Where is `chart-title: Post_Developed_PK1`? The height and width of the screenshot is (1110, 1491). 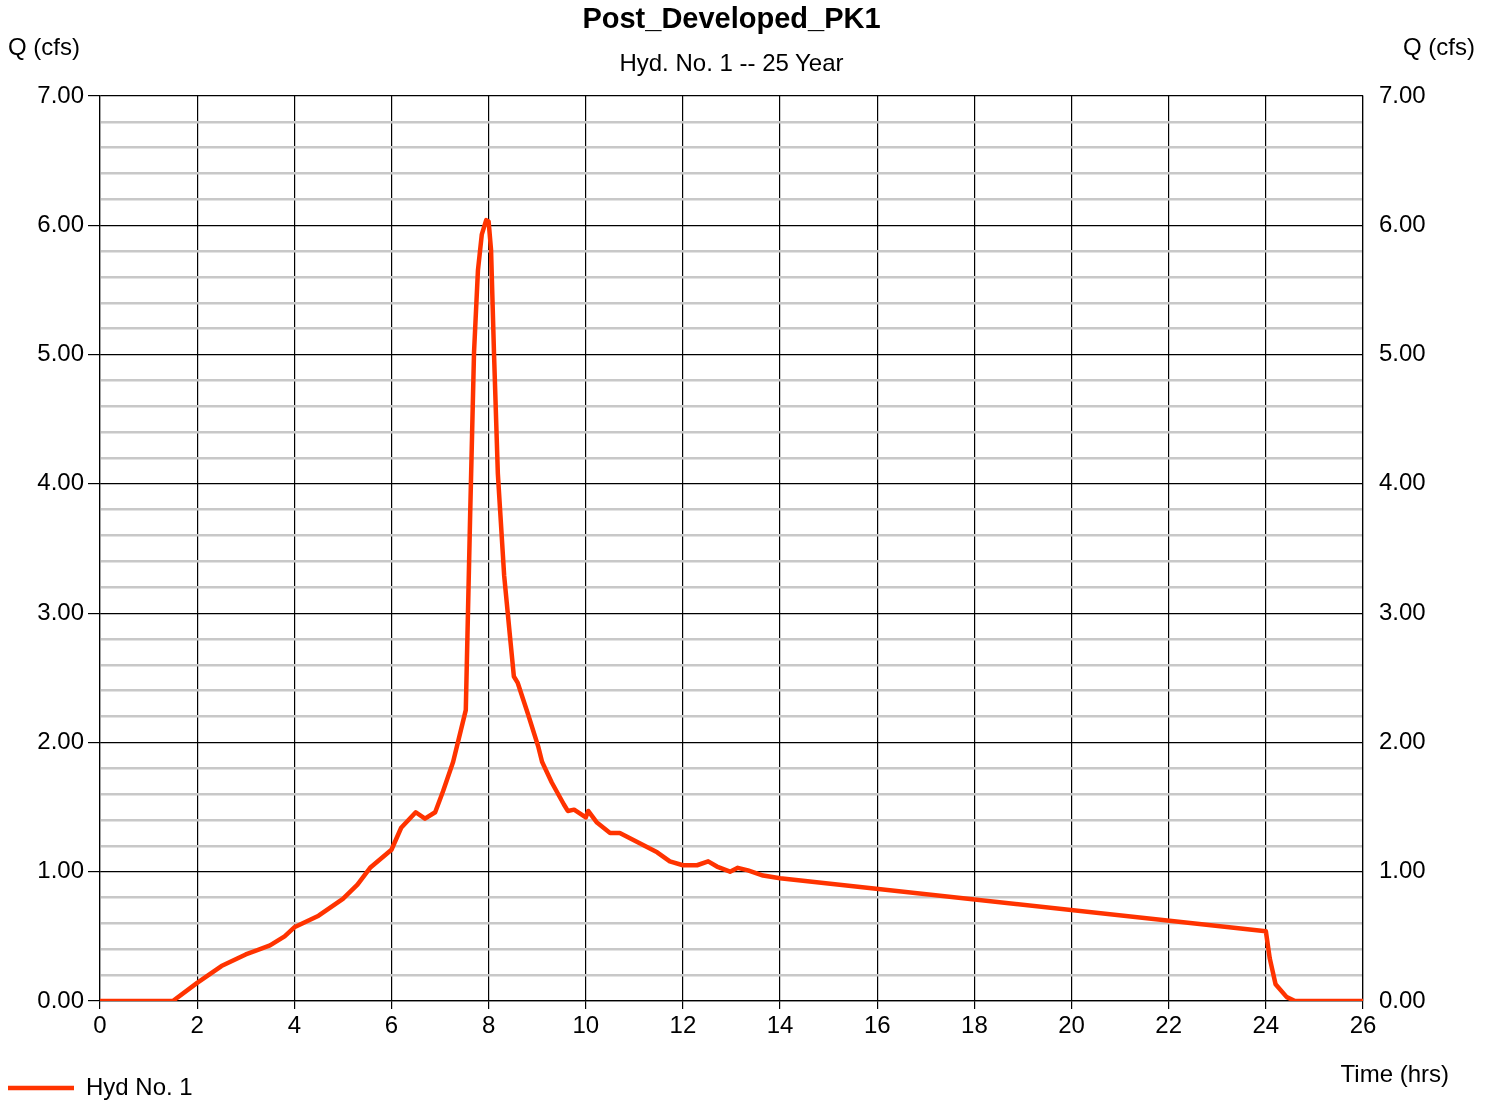
chart-title: Post_Developed_PK1 is located at coordinates (731, 18).